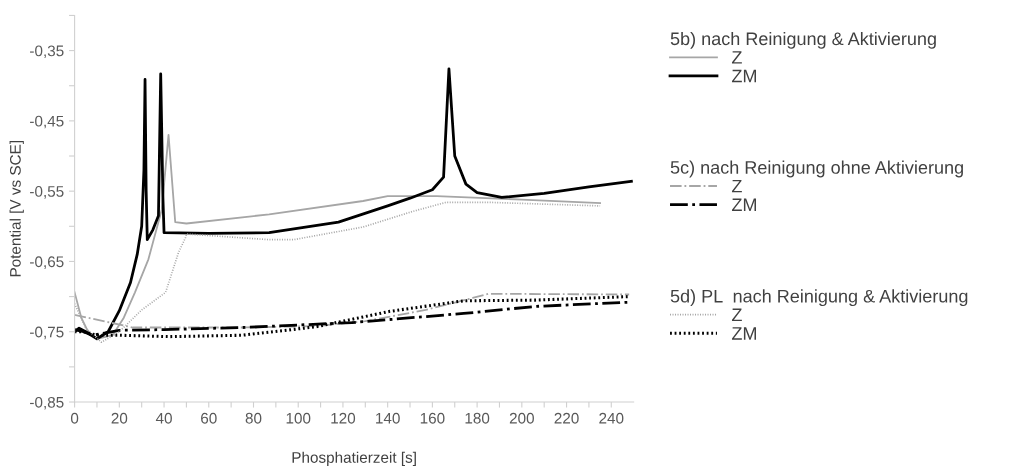  I want to click on x-tick-label: 200, so click(521, 418).